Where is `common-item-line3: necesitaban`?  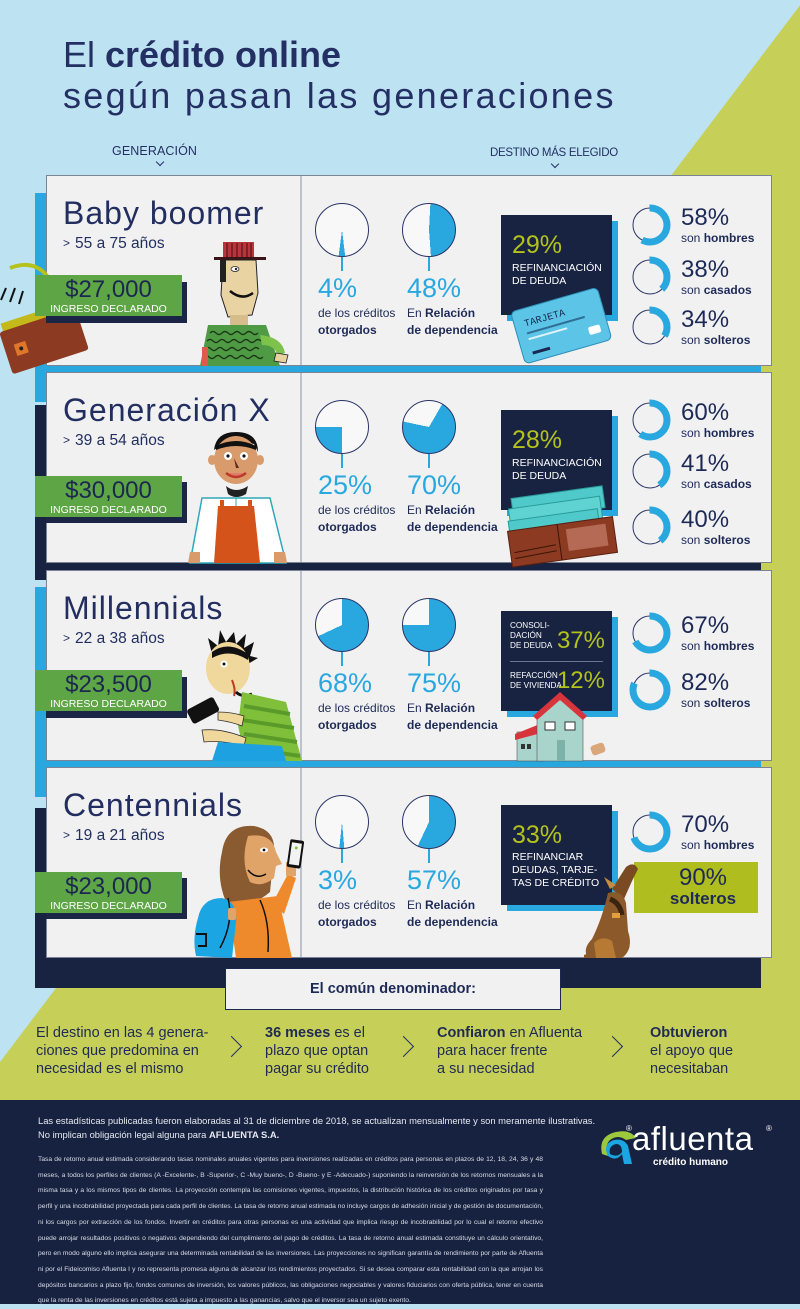
common-item-line3: necesitaban is located at coordinates (689, 1069).